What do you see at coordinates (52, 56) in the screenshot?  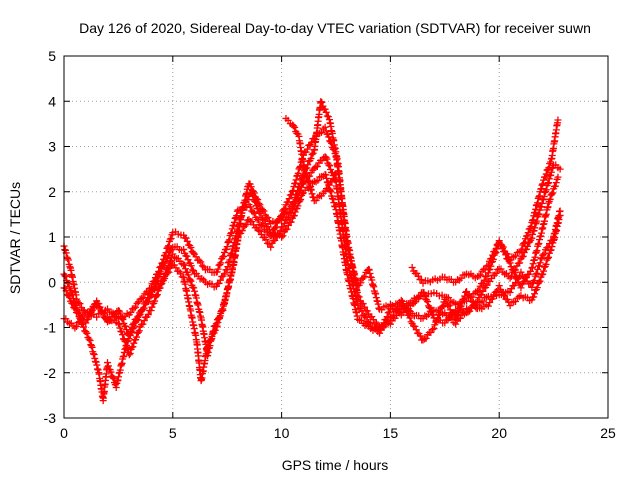 I see `y-tick-label: 5` at bounding box center [52, 56].